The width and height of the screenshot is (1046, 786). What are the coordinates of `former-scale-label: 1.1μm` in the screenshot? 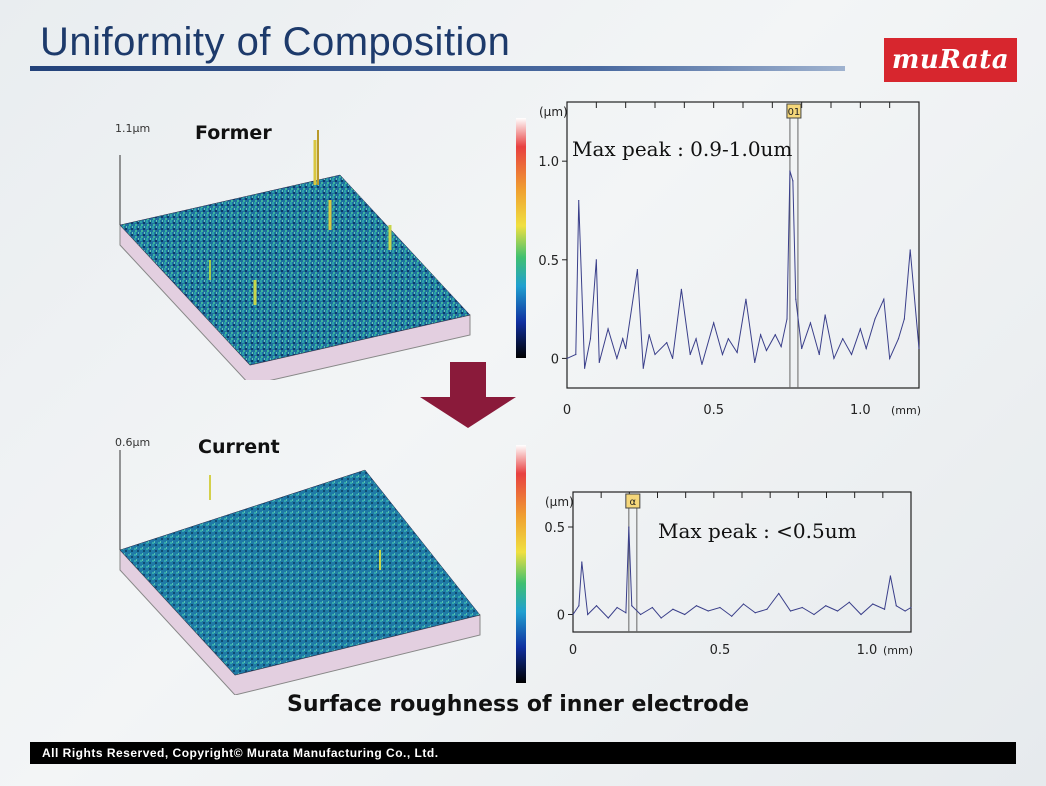 It's located at (133, 128).